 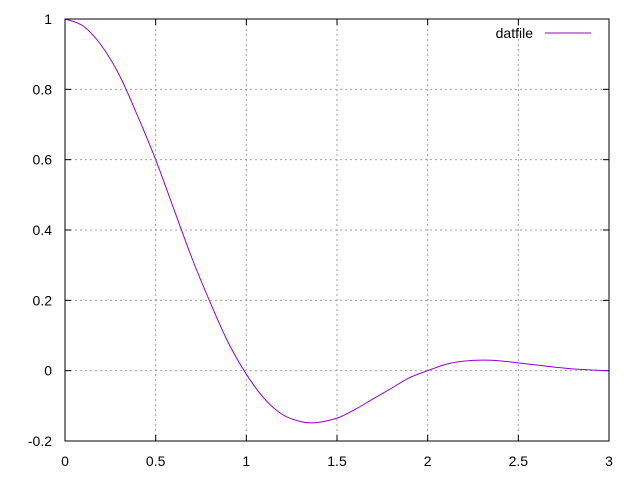 What do you see at coordinates (48, 19) in the screenshot?
I see `y-tick-label: 1` at bounding box center [48, 19].